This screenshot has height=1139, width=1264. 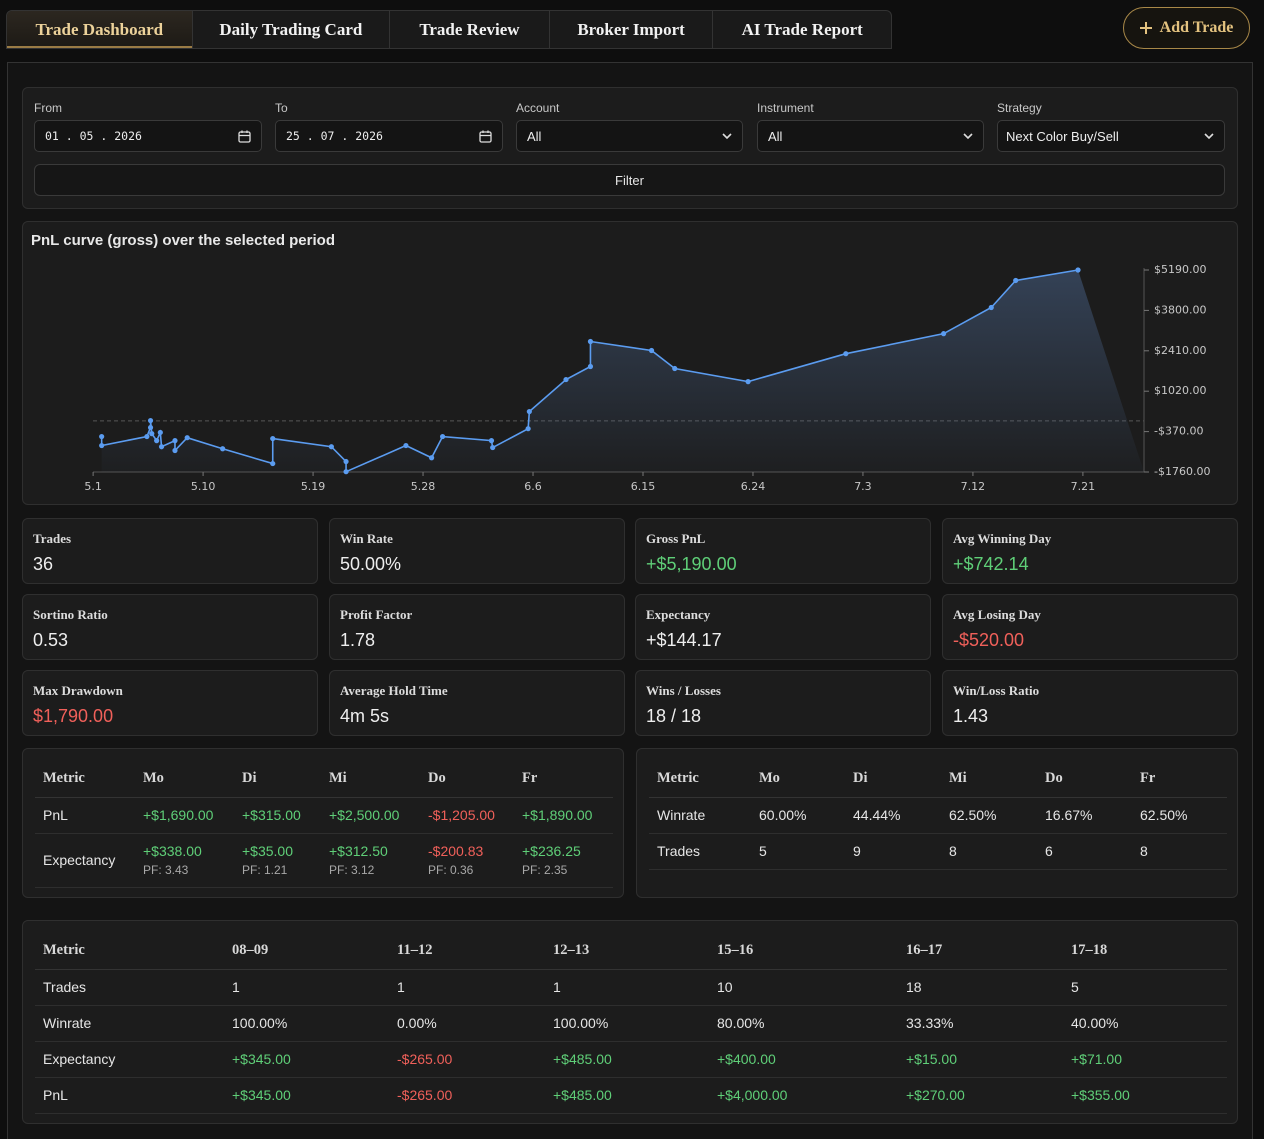 What do you see at coordinates (1111, 136) in the screenshot?
I see `select: Next Color Buy/Sell` at bounding box center [1111, 136].